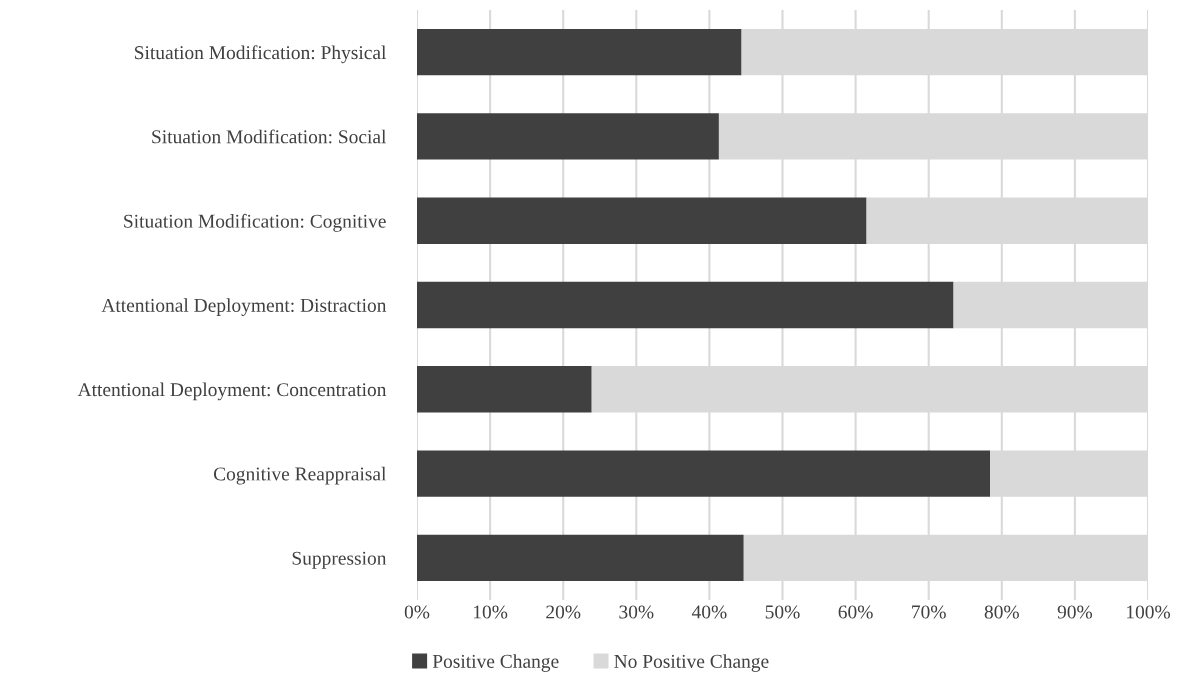 Image resolution: width=1182 pixels, height=676 pixels. I want to click on x-tick-label: 80%, so click(1001, 612).